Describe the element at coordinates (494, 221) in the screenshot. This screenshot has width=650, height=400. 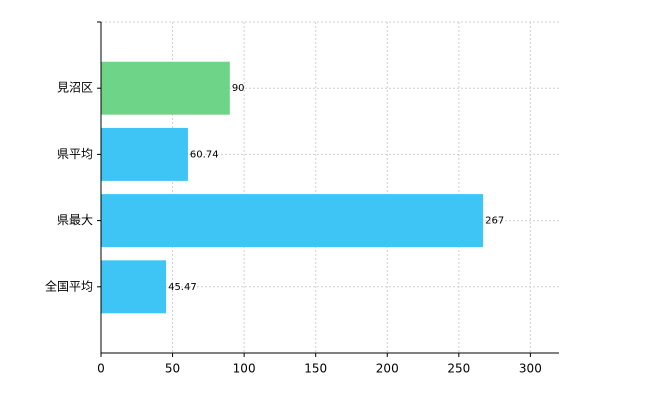
I see `value-label: 267` at that location.